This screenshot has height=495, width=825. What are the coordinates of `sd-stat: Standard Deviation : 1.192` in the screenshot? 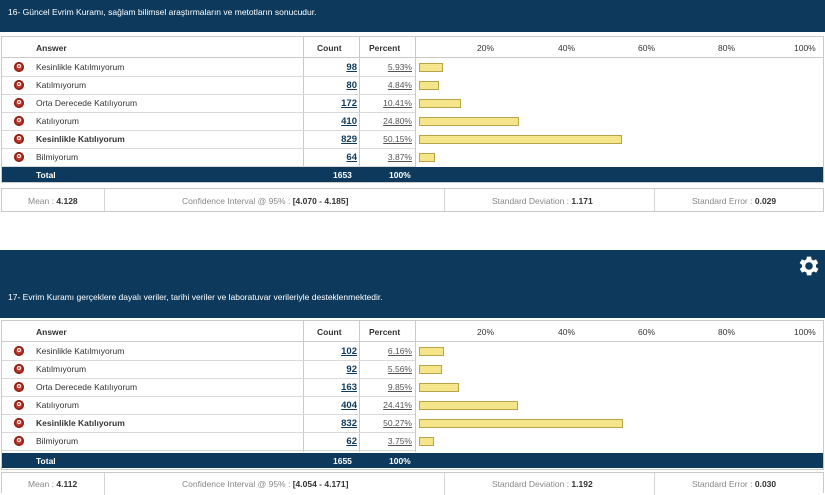 It's located at (542, 484).